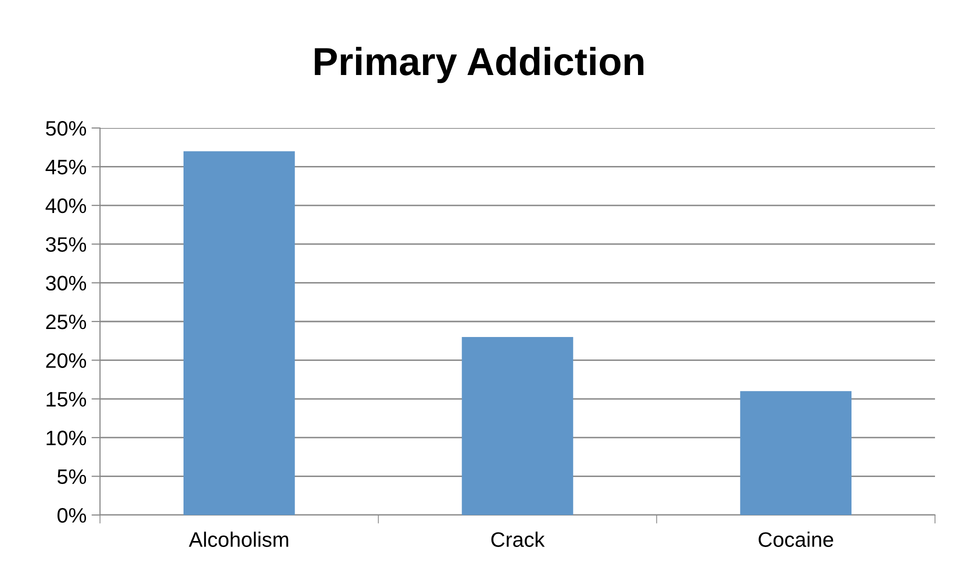  What do you see at coordinates (238, 539) in the screenshot?
I see `x-tick-label: Alcoholism` at bounding box center [238, 539].